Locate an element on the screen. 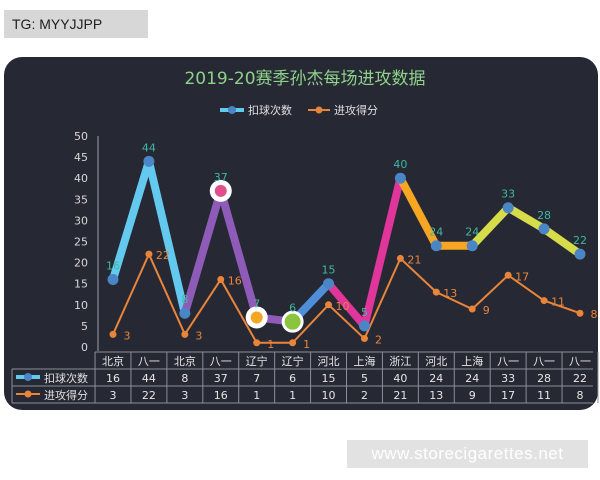 The width and height of the screenshot is (600, 480). table-cell-series-1: 40 is located at coordinates (400, 378).